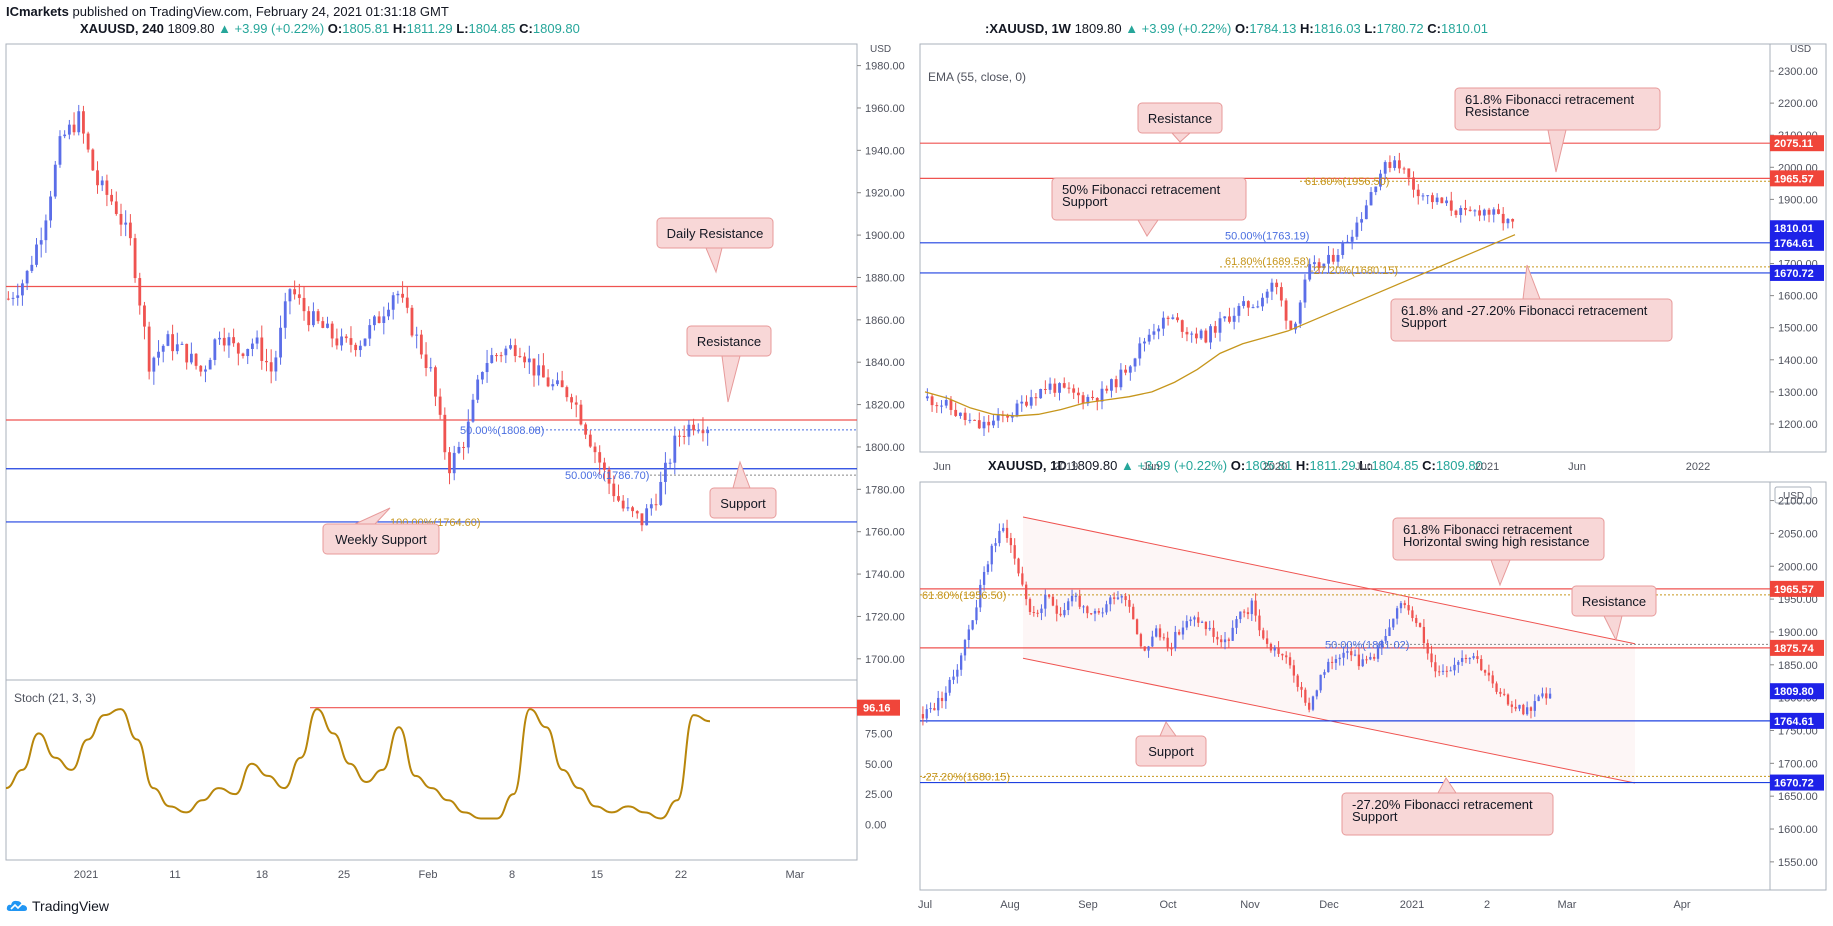  Describe the element at coordinates (556, 28) in the screenshot. I see `h4-close: 1809.80` at that location.